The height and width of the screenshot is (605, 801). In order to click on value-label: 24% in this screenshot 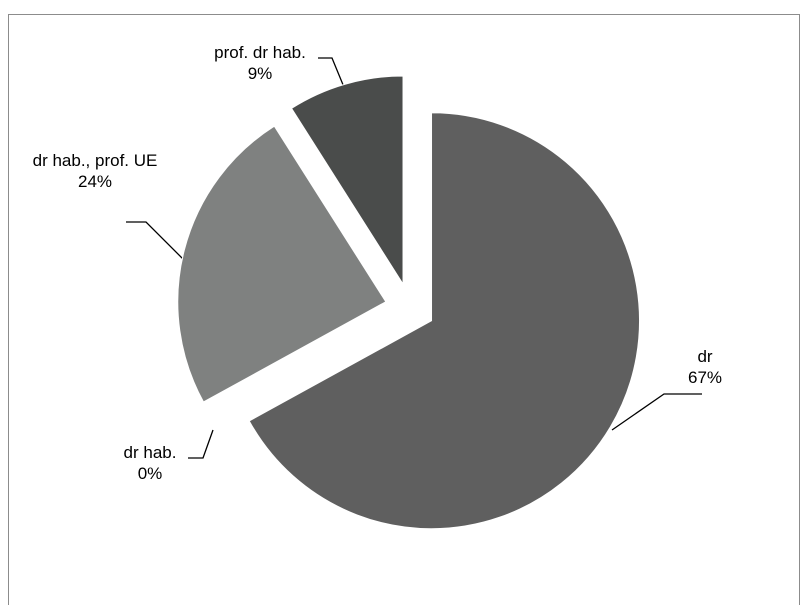, I will do `click(95, 181)`.